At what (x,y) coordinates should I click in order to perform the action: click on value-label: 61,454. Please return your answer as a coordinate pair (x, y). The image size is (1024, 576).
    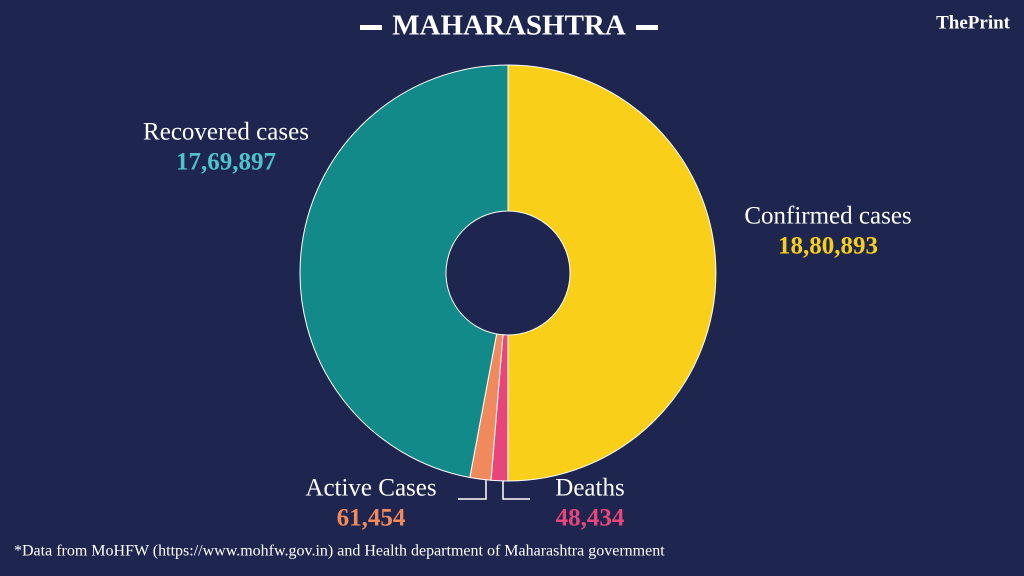
    Looking at the image, I should click on (371, 518).